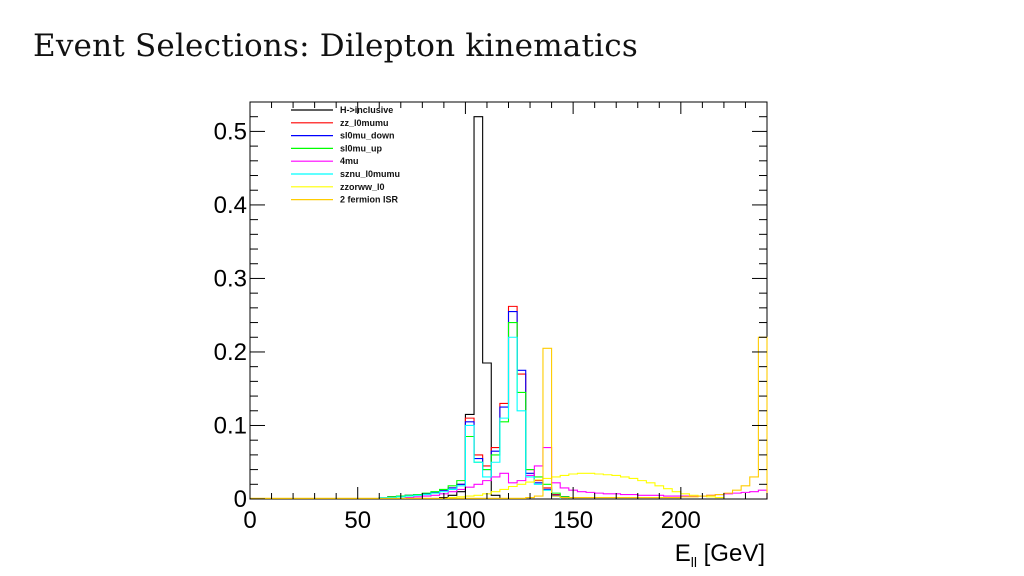  I want to click on series-7-histogram, so click(508, 417).